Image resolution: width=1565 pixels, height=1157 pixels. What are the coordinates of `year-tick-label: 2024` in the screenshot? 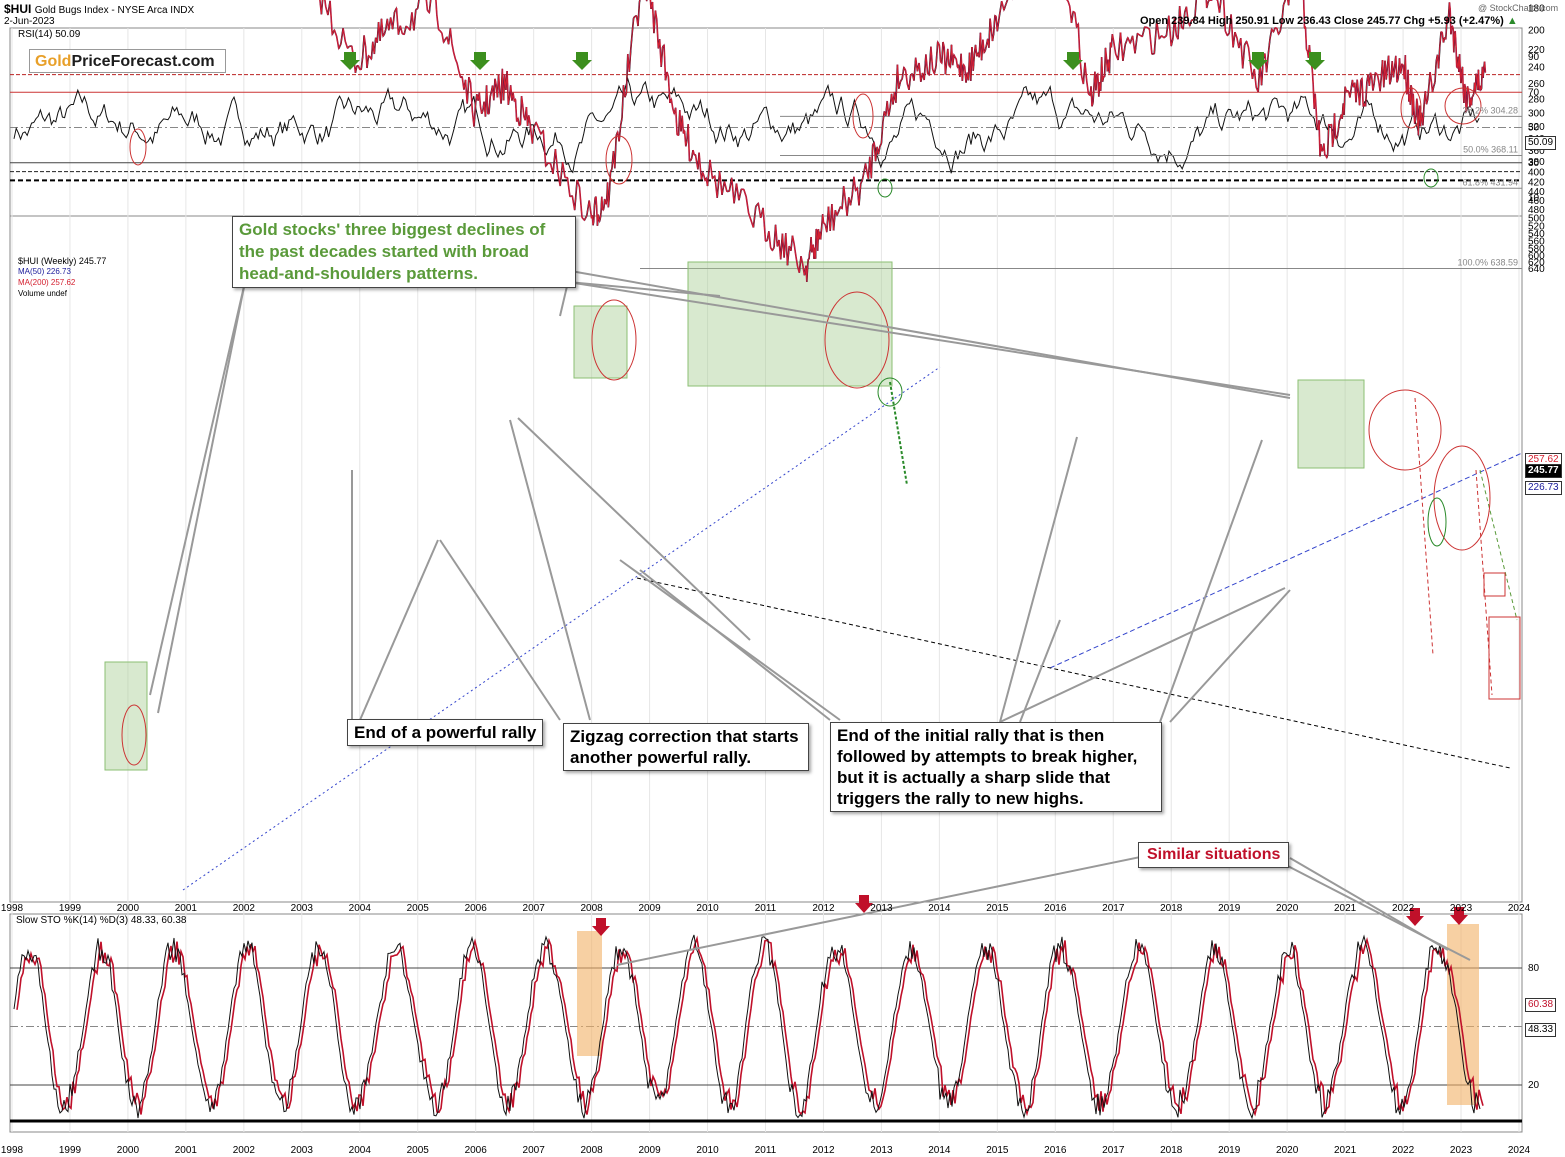 It's located at (1519, 1150).